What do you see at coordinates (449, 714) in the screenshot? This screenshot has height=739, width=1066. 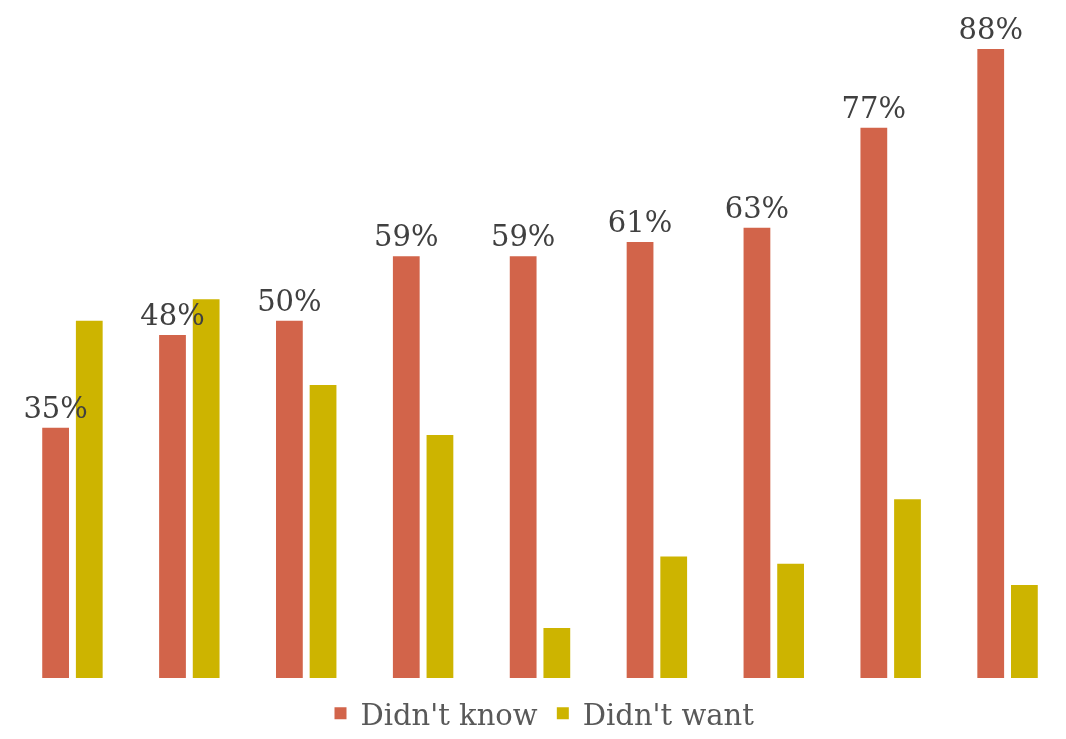 I see `legend-label: Didn't know` at bounding box center [449, 714].